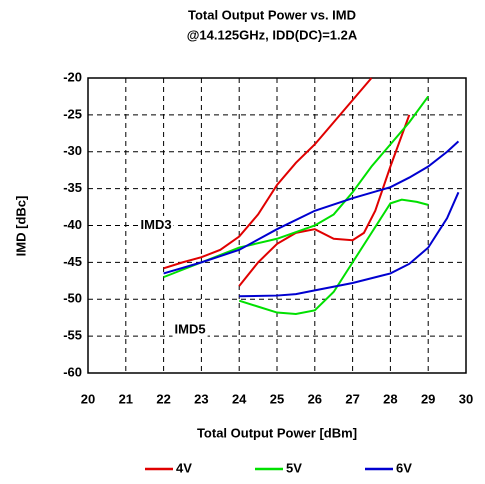 This screenshot has height=484, width=485. Describe the element at coordinates (390, 398) in the screenshot. I see `x-tick-label: 28` at that location.